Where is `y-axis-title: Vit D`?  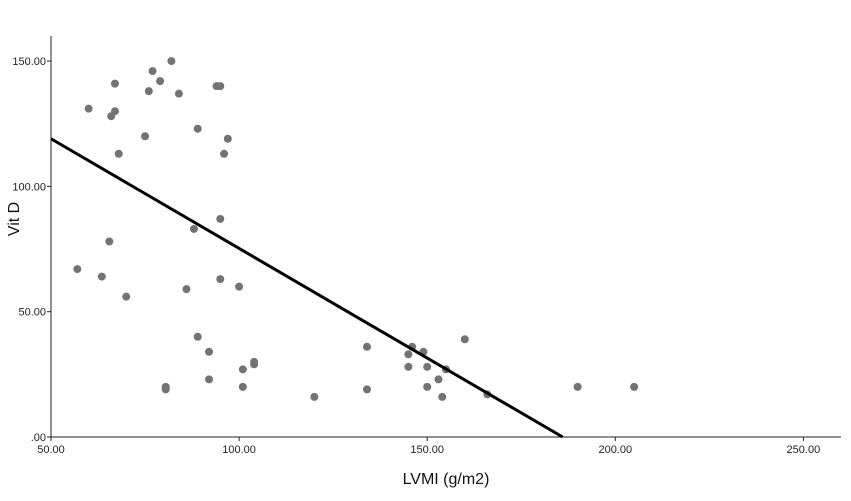 y-axis-title: Vit D is located at coordinates (14, 219).